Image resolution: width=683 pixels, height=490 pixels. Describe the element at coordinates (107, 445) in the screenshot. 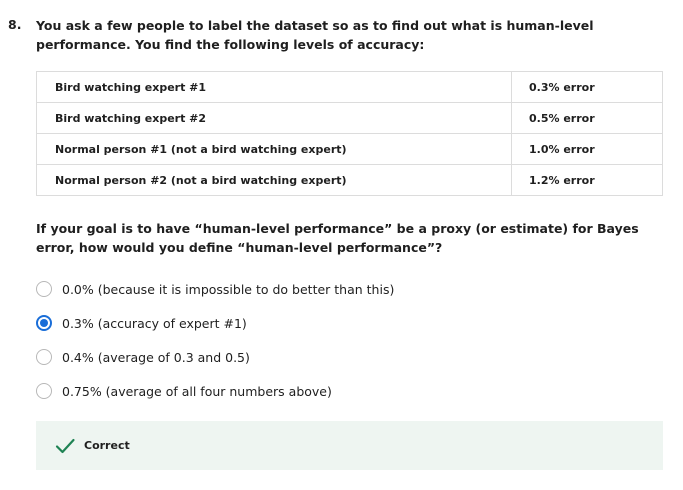

I see `feedback-label: Correct` at that location.